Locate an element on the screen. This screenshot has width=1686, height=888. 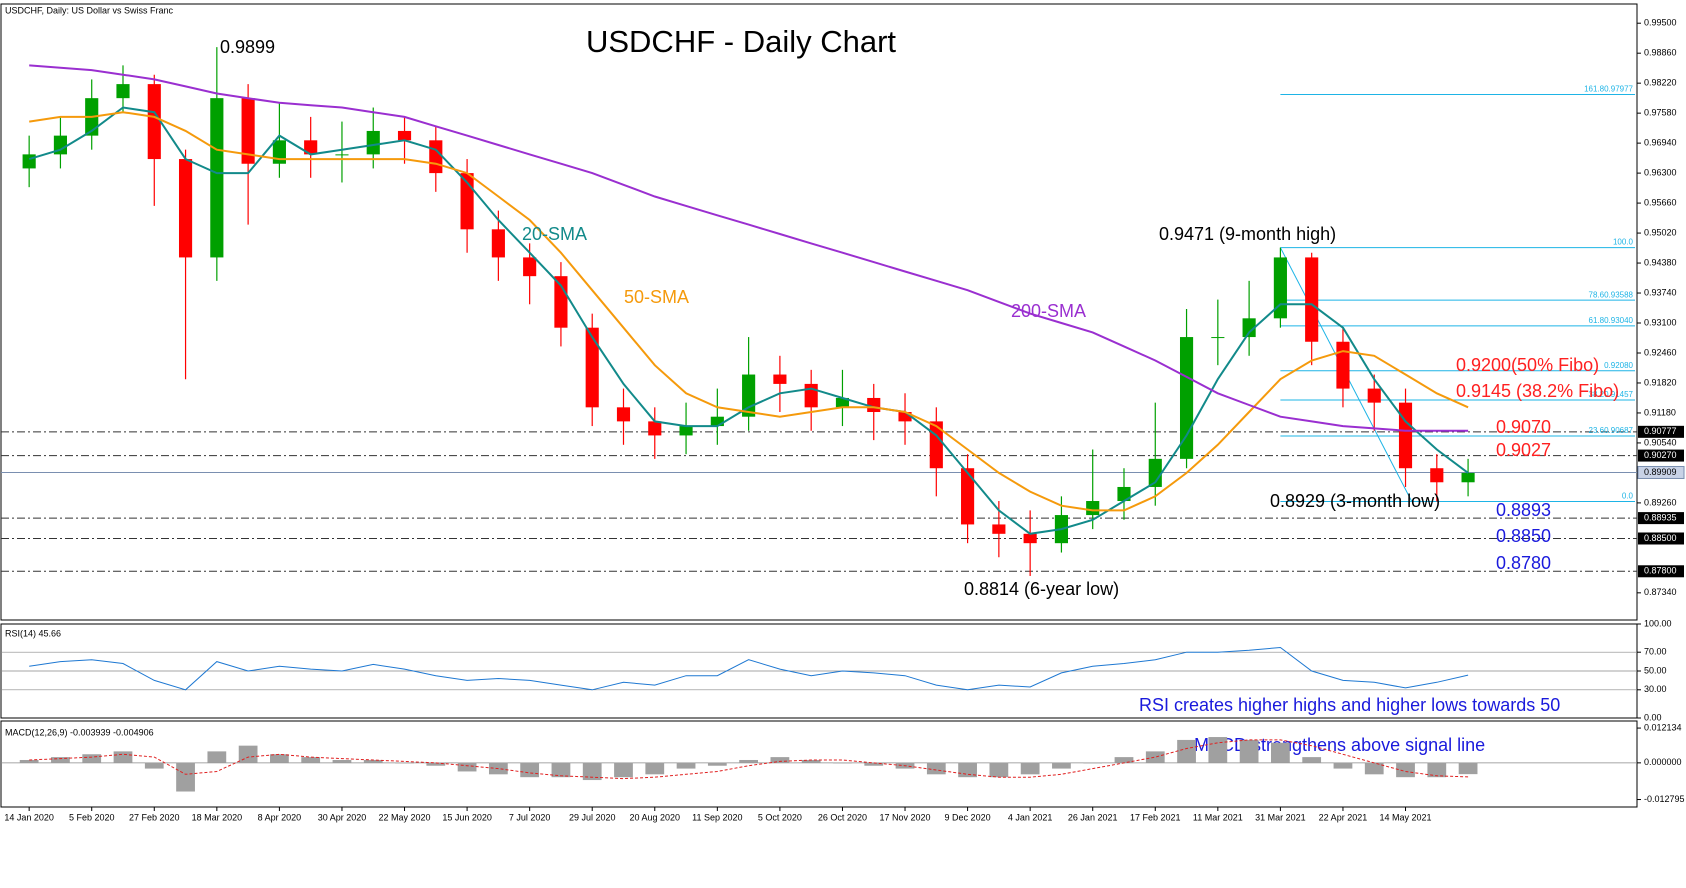
x-tick-label: 26 Jan 2021 is located at coordinates (1093, 817).